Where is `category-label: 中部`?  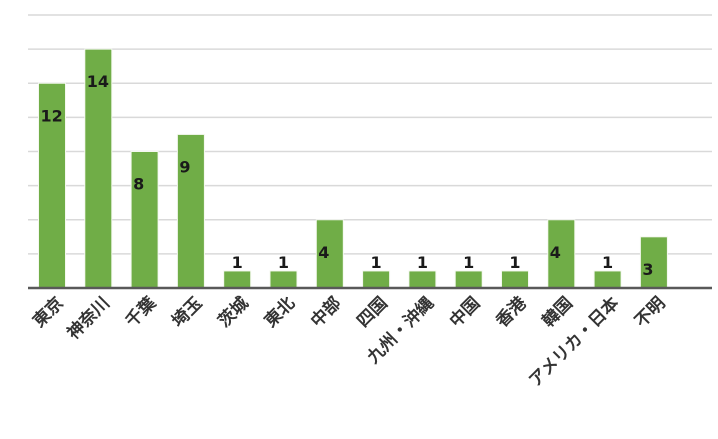
category-label: 中部 is located at coordinates (325, 312).